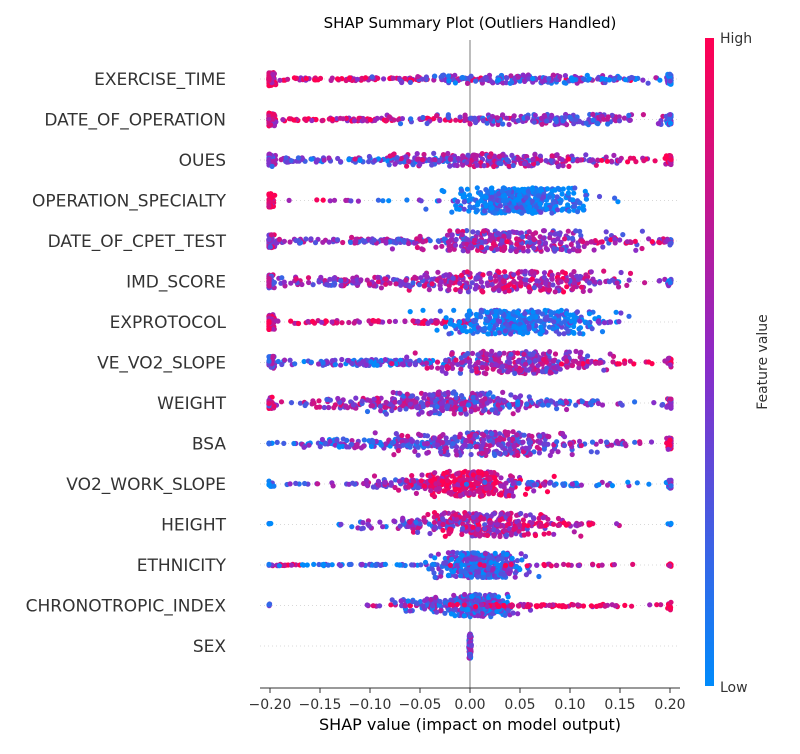 This screenshot has width=800, height=754. What do you see at coordinates (469, 282) in the screenshot?
I see `feature-points-imd-score` at bounding box center [469, 282].